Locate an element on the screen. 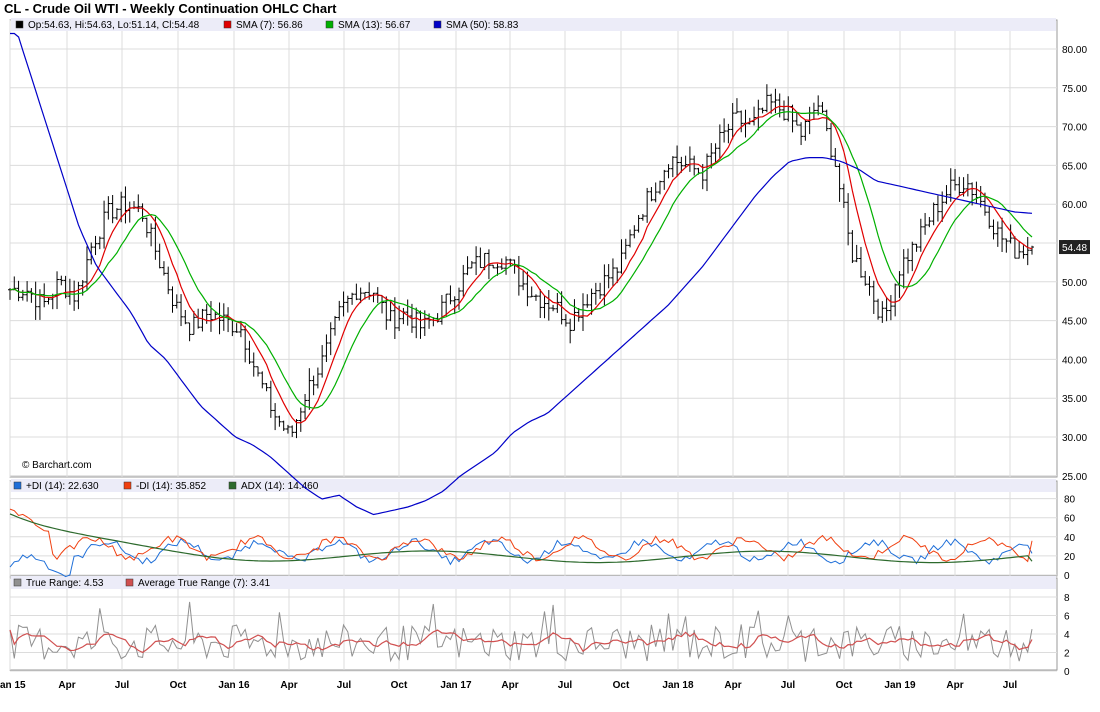 The width and height of the screenshot is (1100, 712). y-tick-label: 75.00 is located at coordinates (1074, 89).